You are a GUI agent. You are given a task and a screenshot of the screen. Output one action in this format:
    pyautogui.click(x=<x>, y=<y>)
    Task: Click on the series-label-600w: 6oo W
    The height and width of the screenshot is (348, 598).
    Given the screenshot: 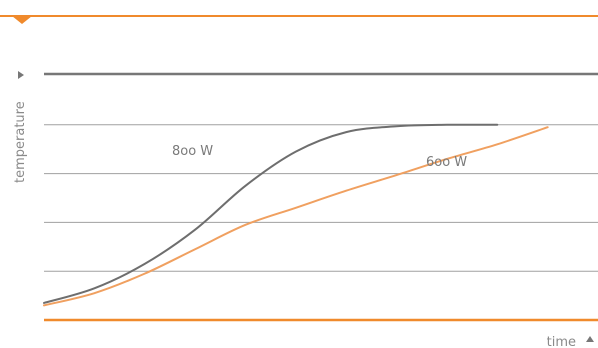 What is the action you would take?
    pyautogui.click(x=446, y=162)
    